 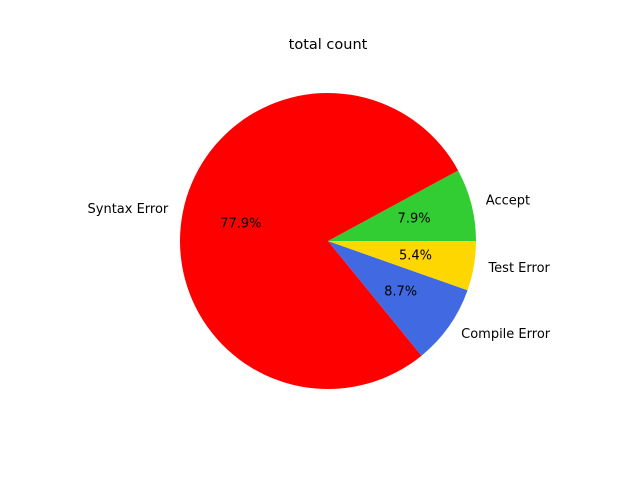 What do you see at coordinates (506, 334) in the screenshot?
I see `slice-label-compile-error: Compile Error` at bounding box center [506, 334].